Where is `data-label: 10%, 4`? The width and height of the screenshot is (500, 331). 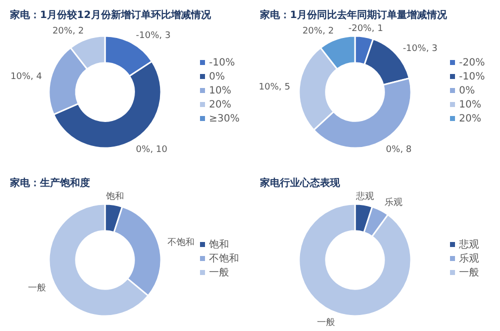
data-label: 10%, 4 is located at coordinates (26, 77).